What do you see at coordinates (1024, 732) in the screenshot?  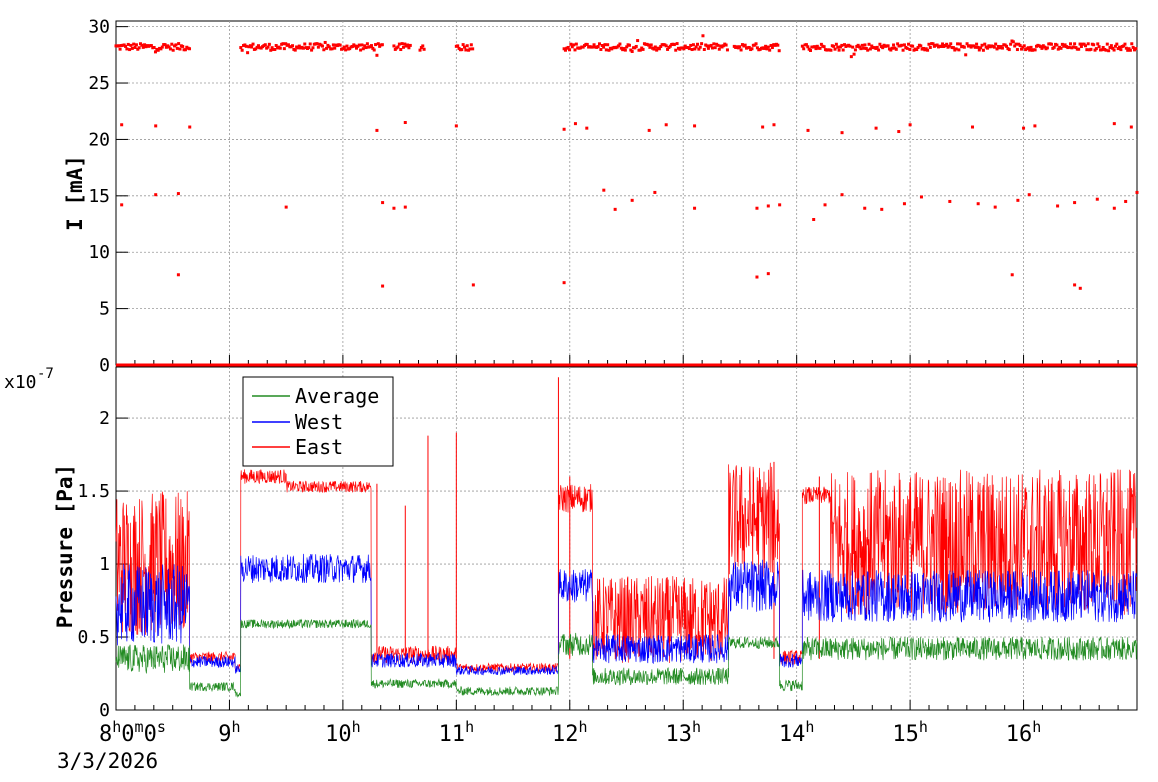 I see `time-axis-hour-label: 16h` at bounding box center [1024, 732].